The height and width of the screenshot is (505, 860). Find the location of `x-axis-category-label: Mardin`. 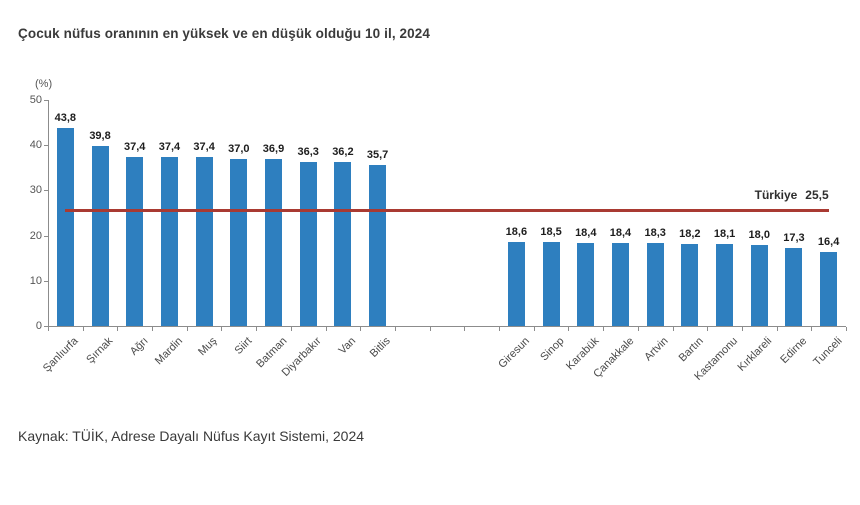

x-axis-category-label: Mardin is located at coordinates (168, 351).